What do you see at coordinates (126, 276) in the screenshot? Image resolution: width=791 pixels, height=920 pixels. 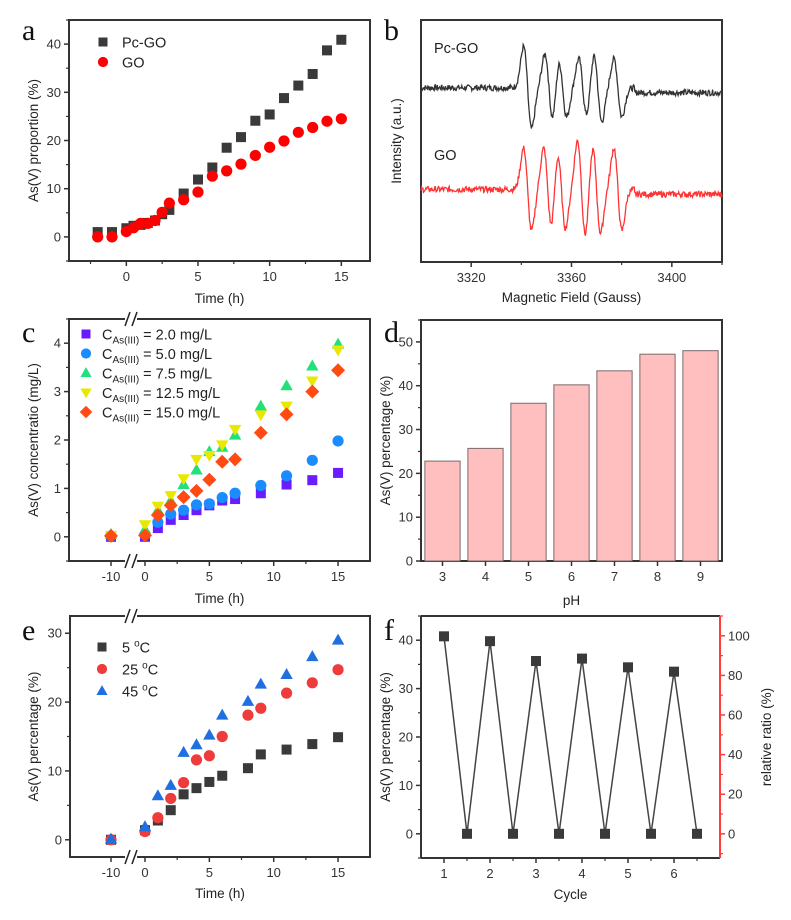 I see `x-tick-label: 0` at bounding box center [126, 276].